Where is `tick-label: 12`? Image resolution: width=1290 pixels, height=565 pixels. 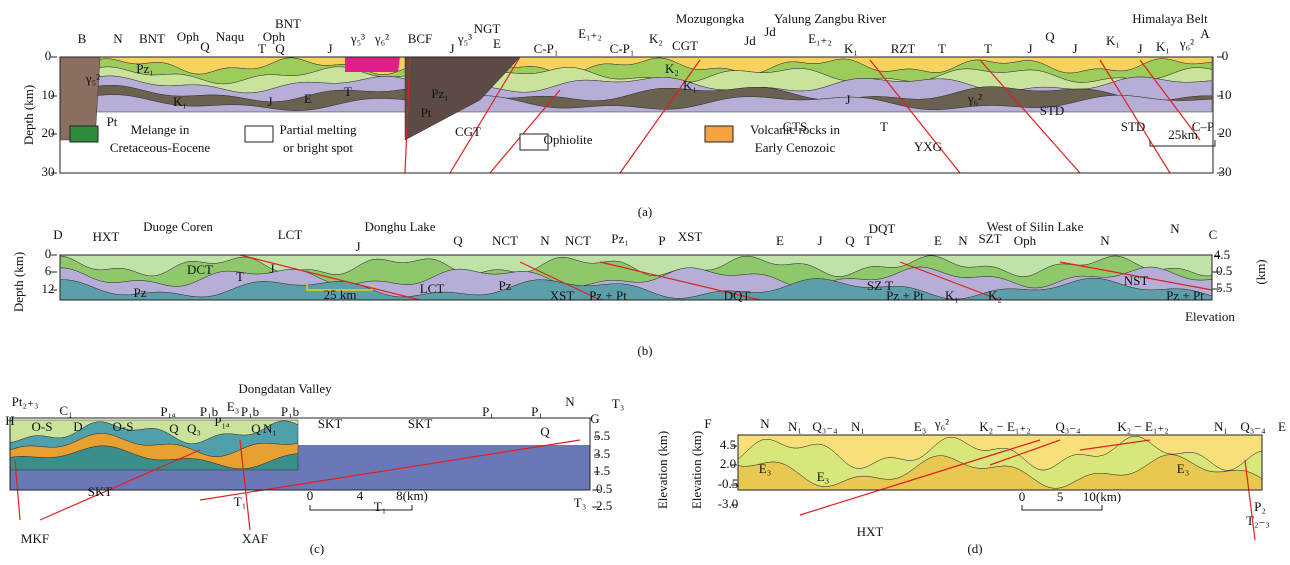
tick-label: 12 is located at coordinates (48, 288).